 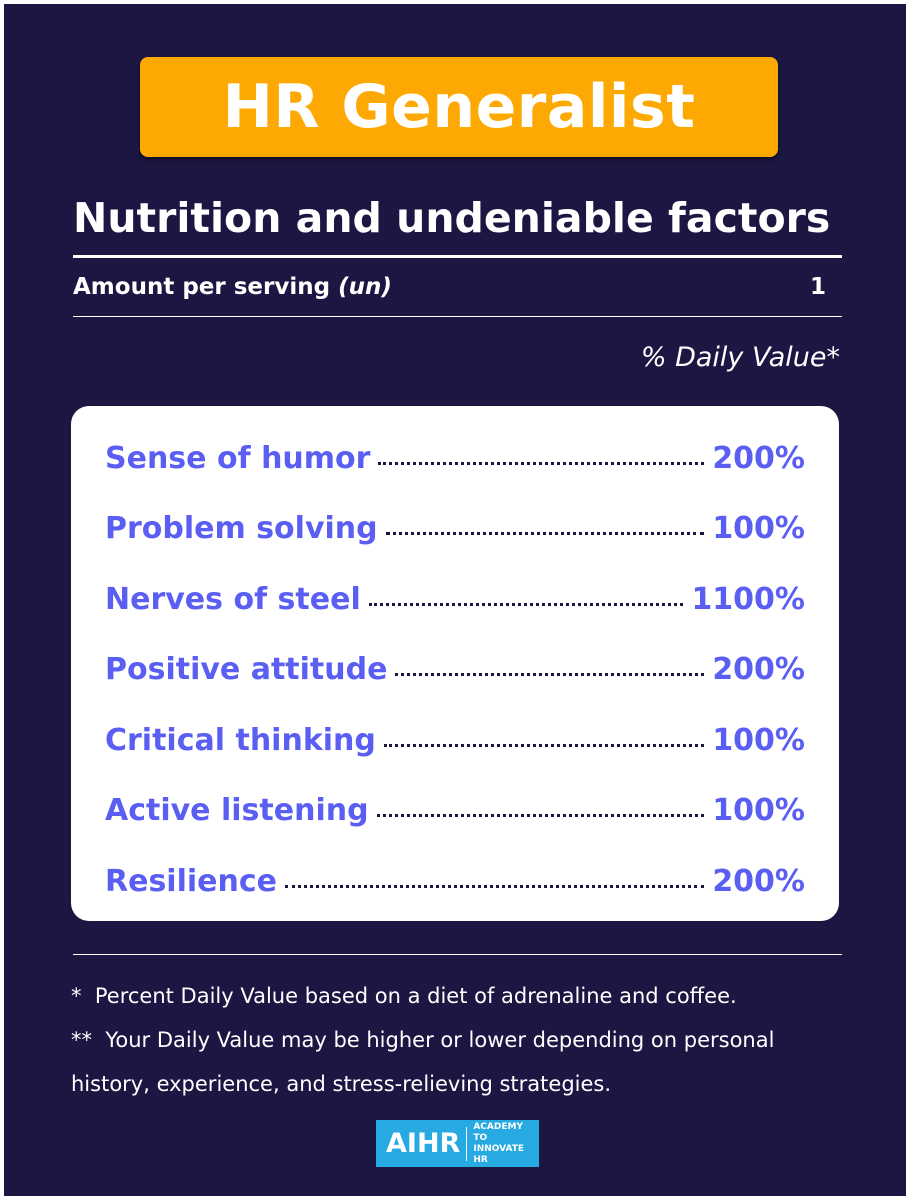 I want to click on item-value: 1100%, so click(x=748, y=599).